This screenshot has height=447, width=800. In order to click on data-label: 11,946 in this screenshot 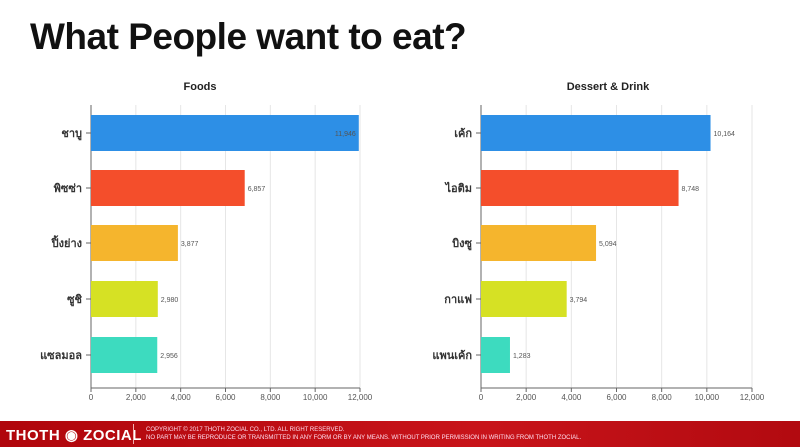, I will do `click(345, 134)`.